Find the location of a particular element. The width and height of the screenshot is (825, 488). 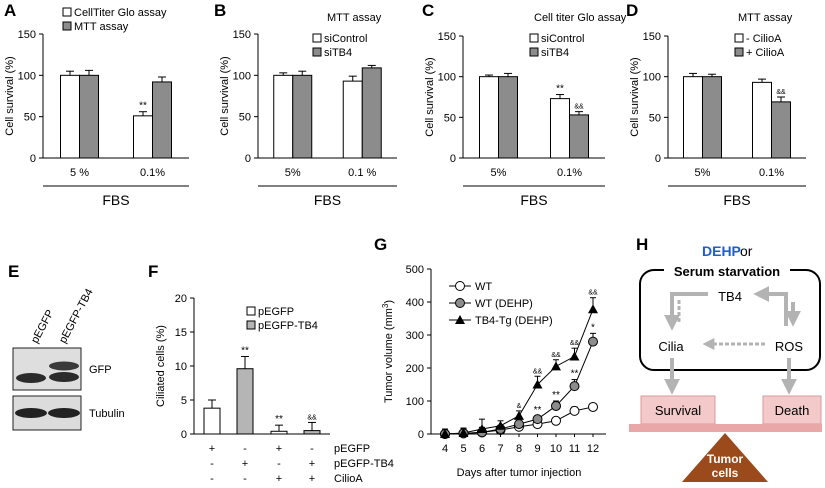

y-tick-label-c: 100 is located at coordinates (447, 78).